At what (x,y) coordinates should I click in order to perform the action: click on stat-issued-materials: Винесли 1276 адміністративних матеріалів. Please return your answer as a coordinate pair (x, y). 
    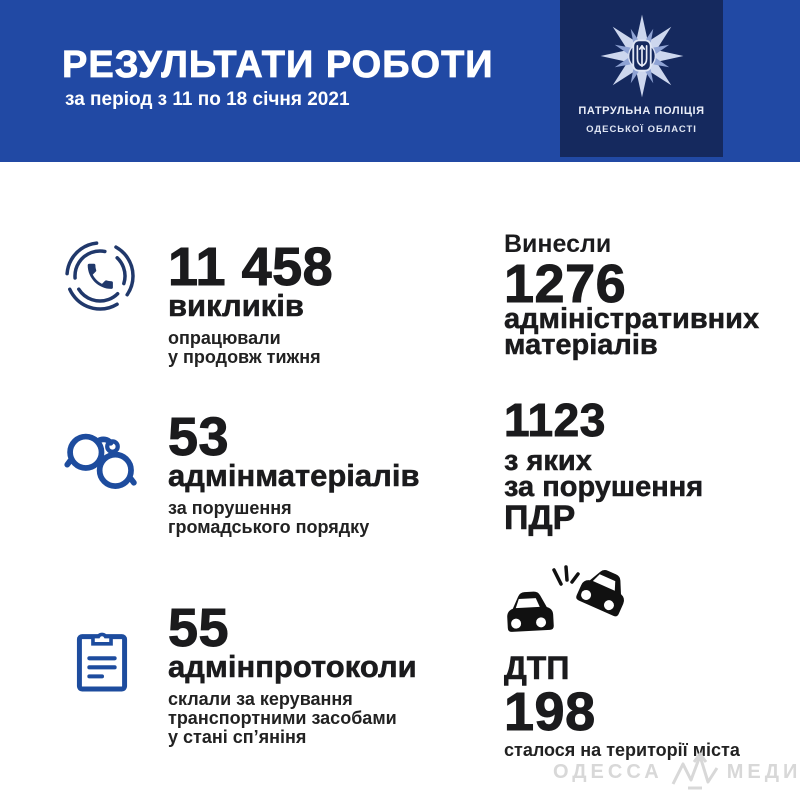
    Looking at the image, I should click on (631, 295).